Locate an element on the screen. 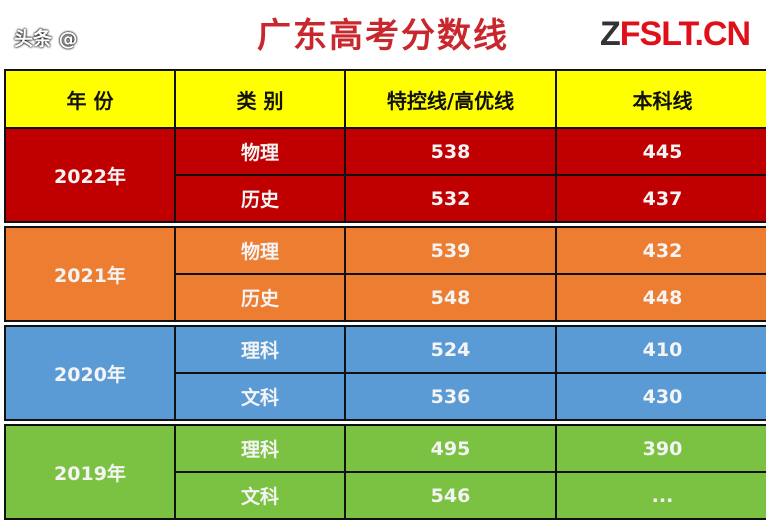 The image size is (766, 521). special-line-cell: 546 is located at coordinates (450, 495).